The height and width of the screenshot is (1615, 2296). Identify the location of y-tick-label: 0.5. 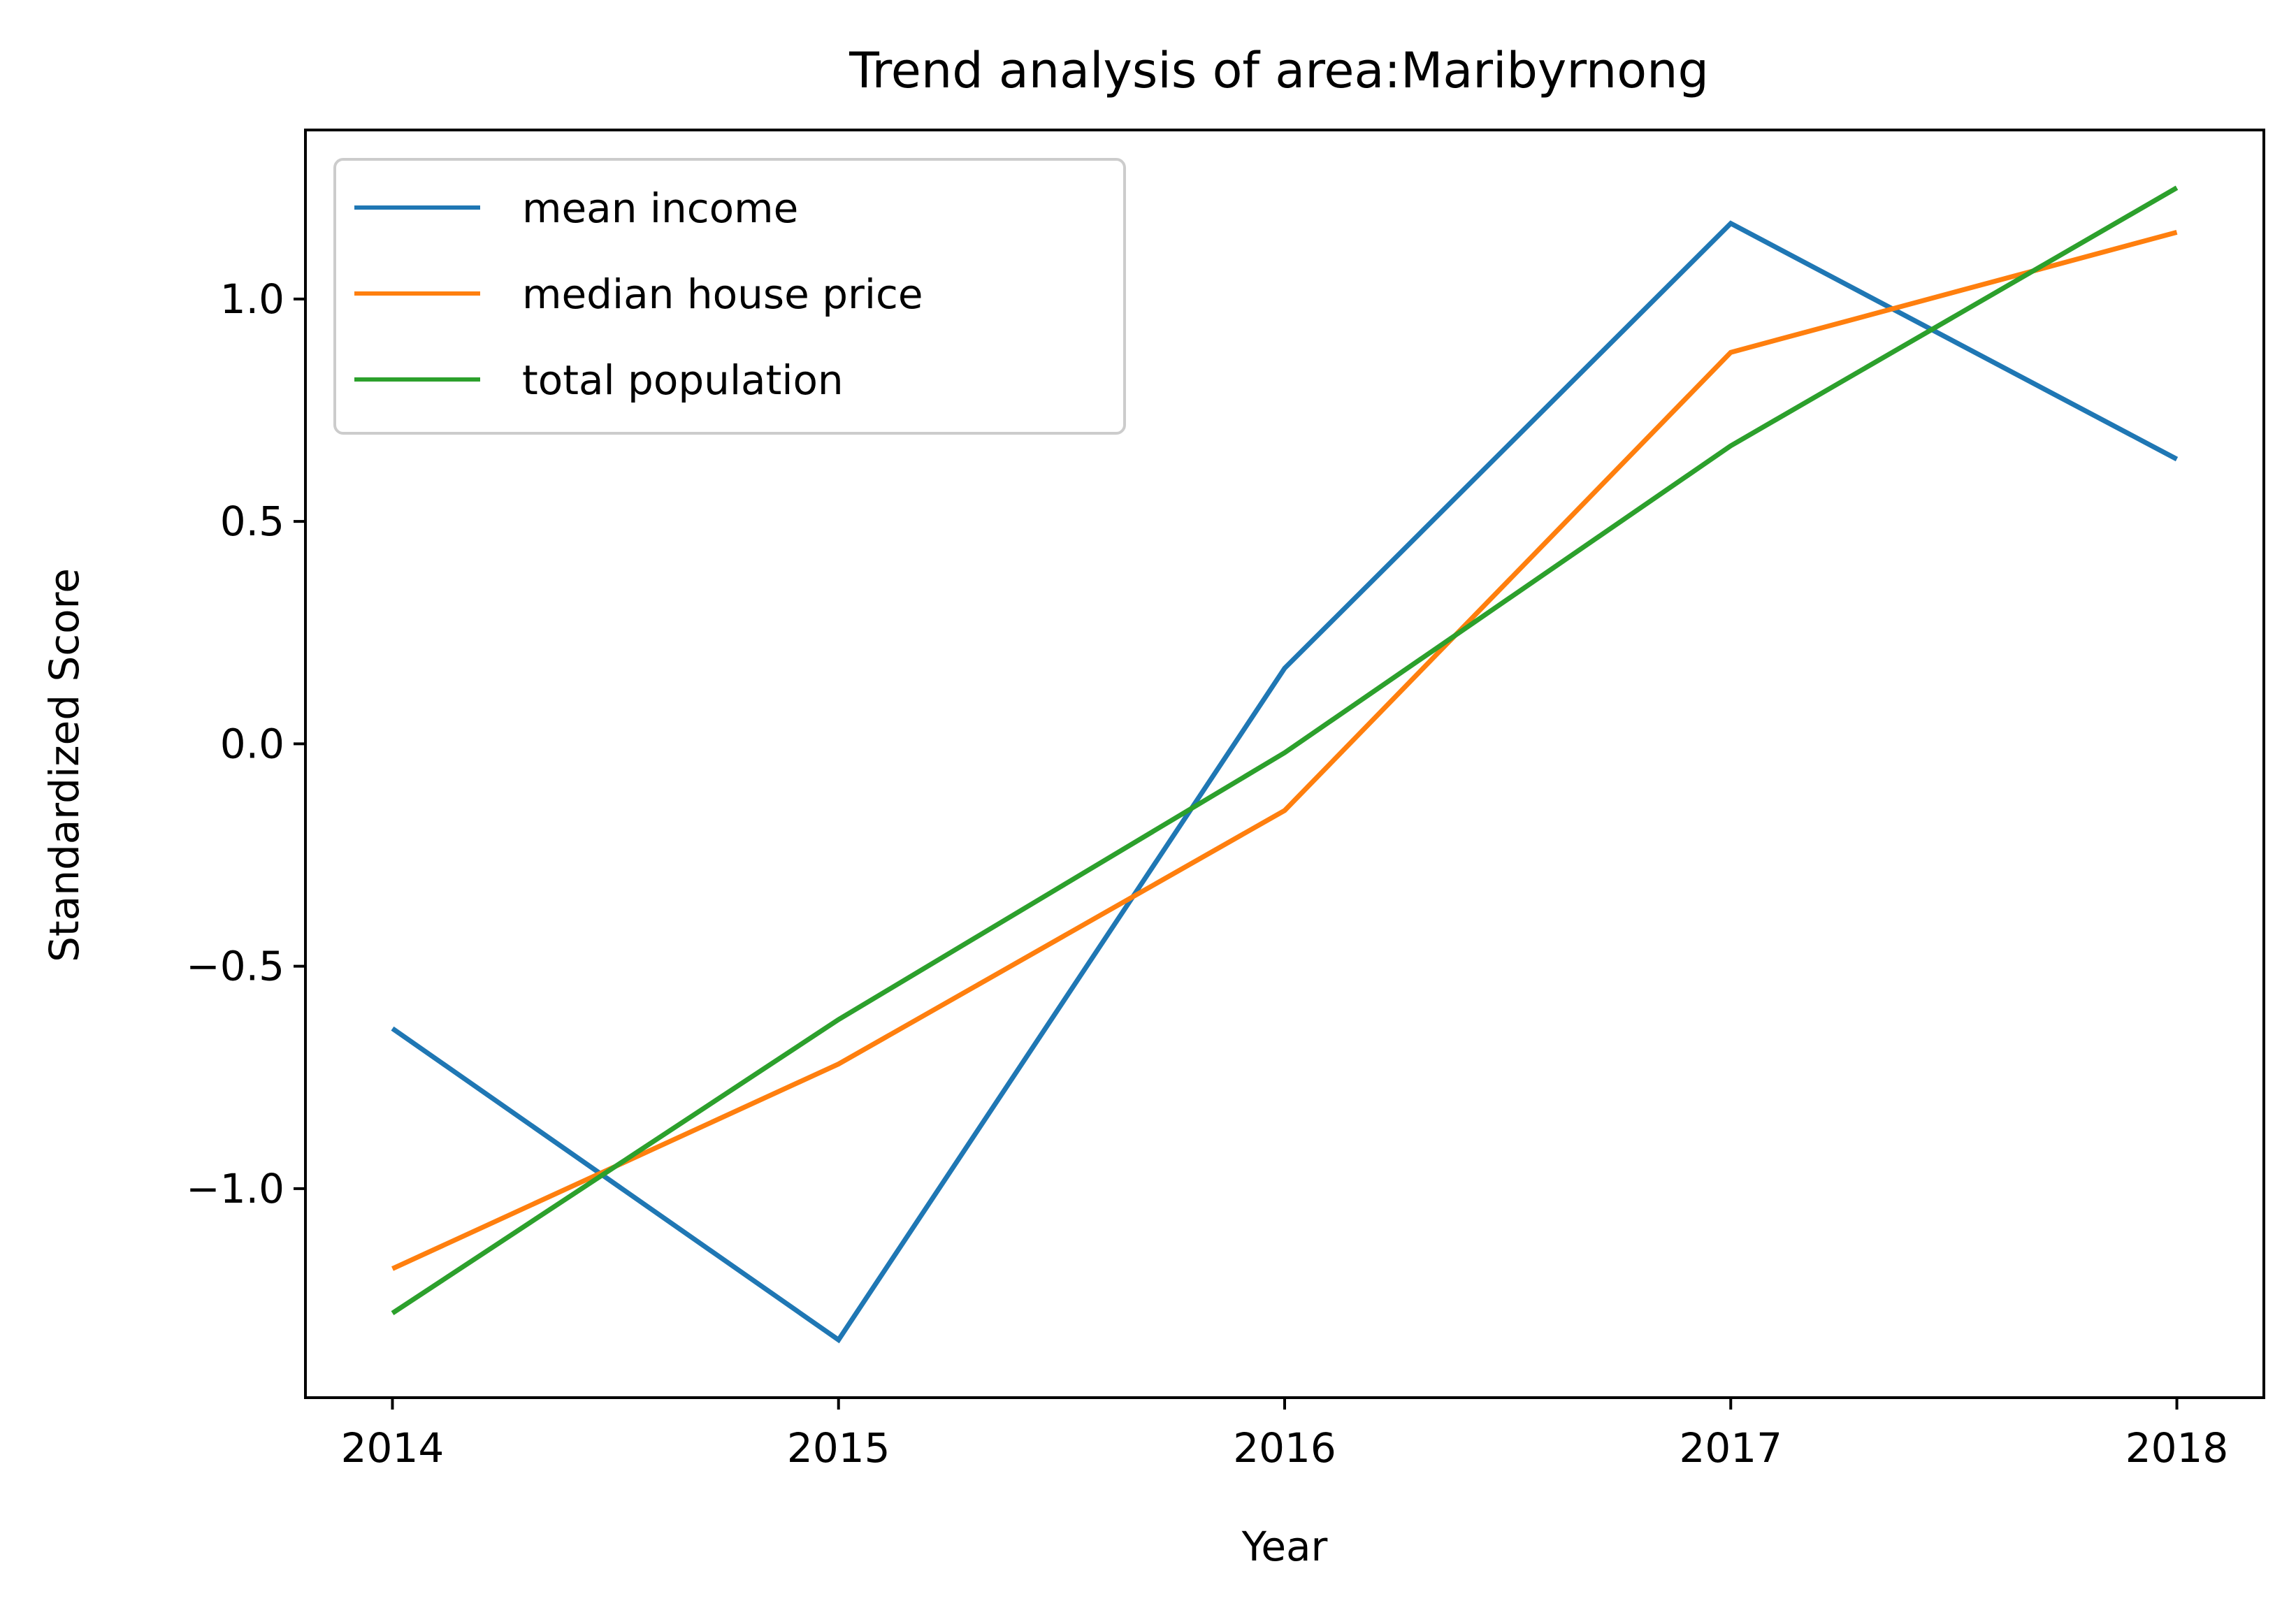
(252, 521).